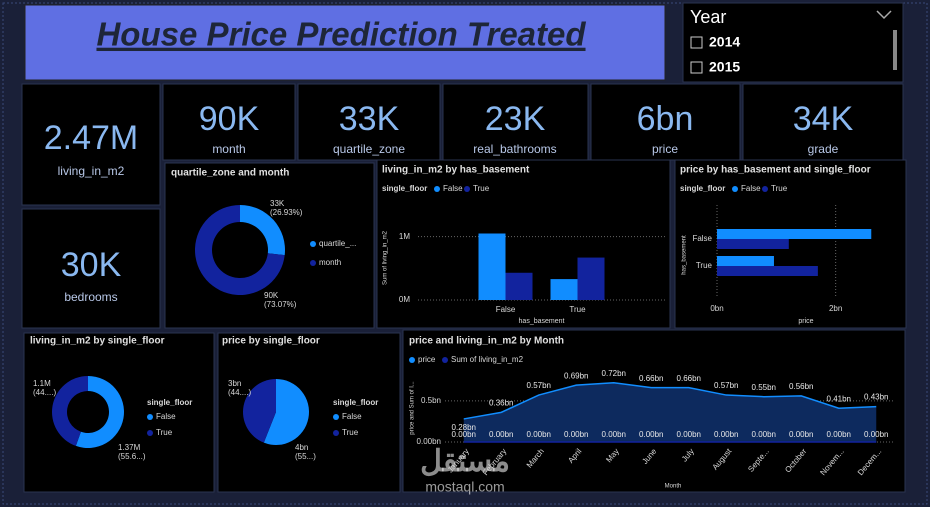  I want to click on chart-title: price by has_basement and single_floor, so click(775, 170).